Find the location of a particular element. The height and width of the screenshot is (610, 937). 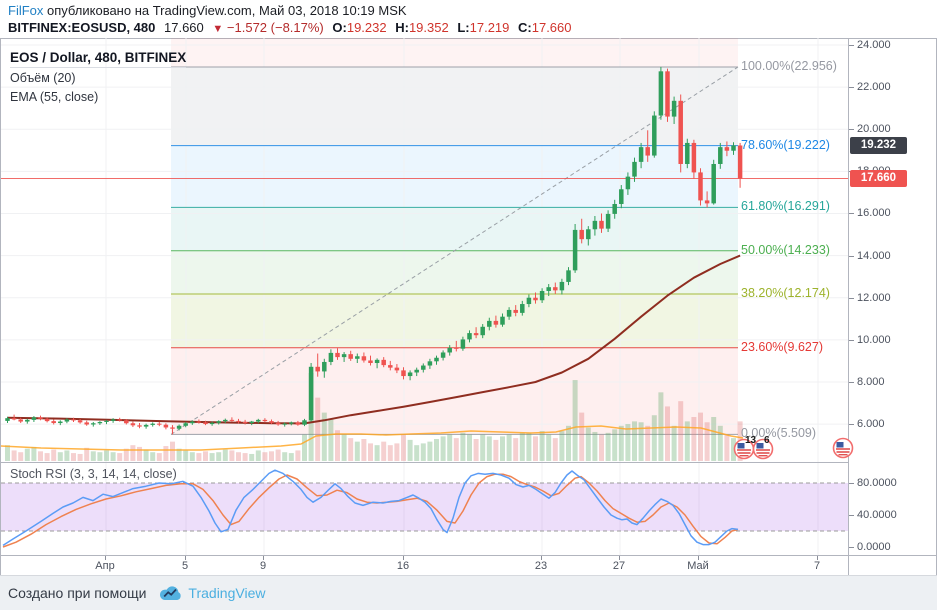

stoch-rsi-chart is located at coordinates (425, 508).